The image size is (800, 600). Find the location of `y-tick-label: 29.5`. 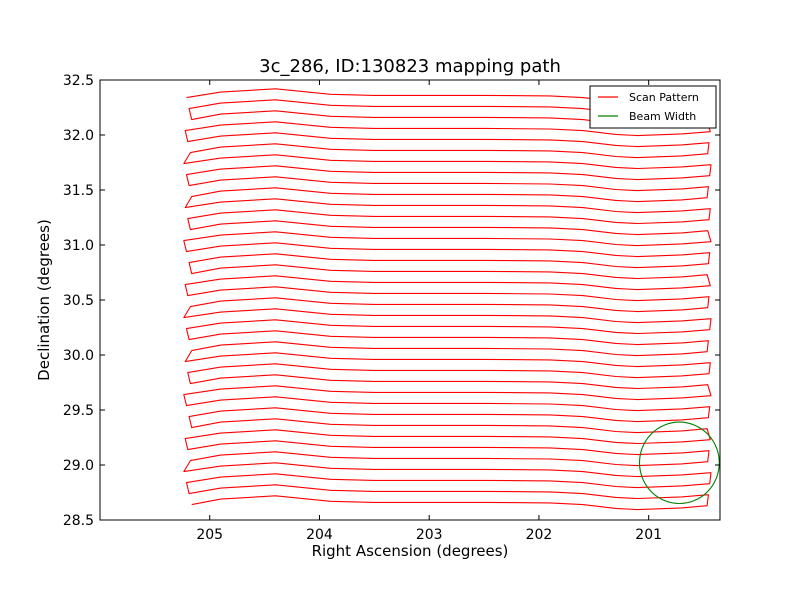

y-tick-label: 29.5 is located at coordinates (78, 411).